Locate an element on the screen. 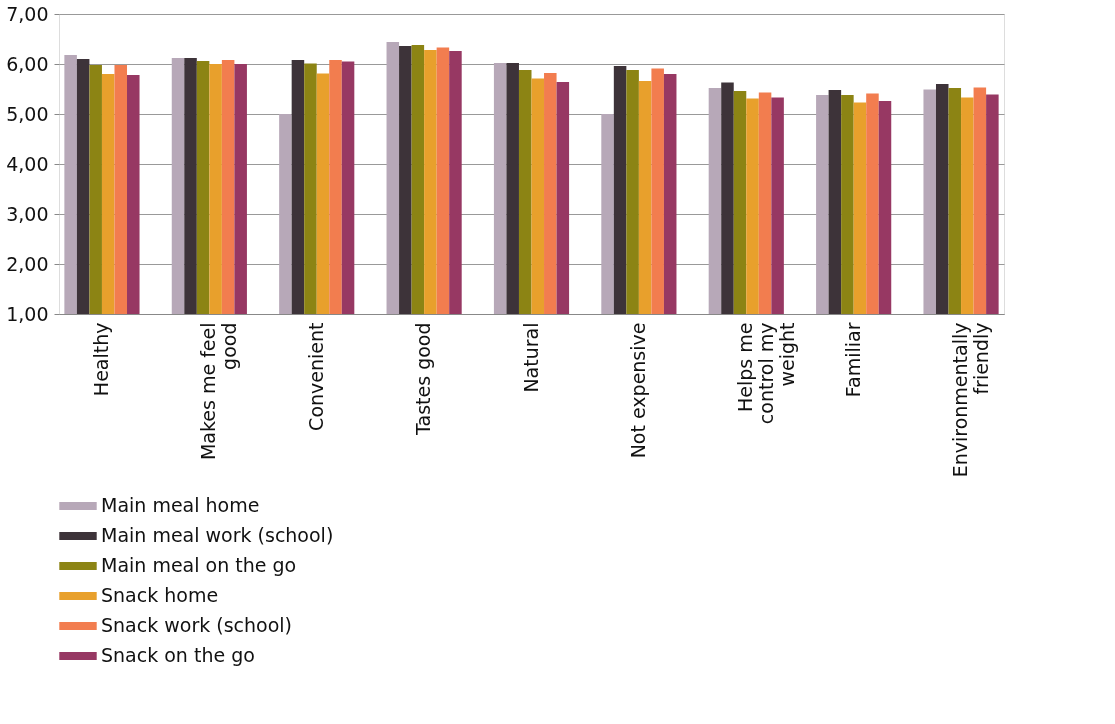 This screenshot has height=724, width=1115. legend-label: Snack on the go is located at coordinates (178, 655).